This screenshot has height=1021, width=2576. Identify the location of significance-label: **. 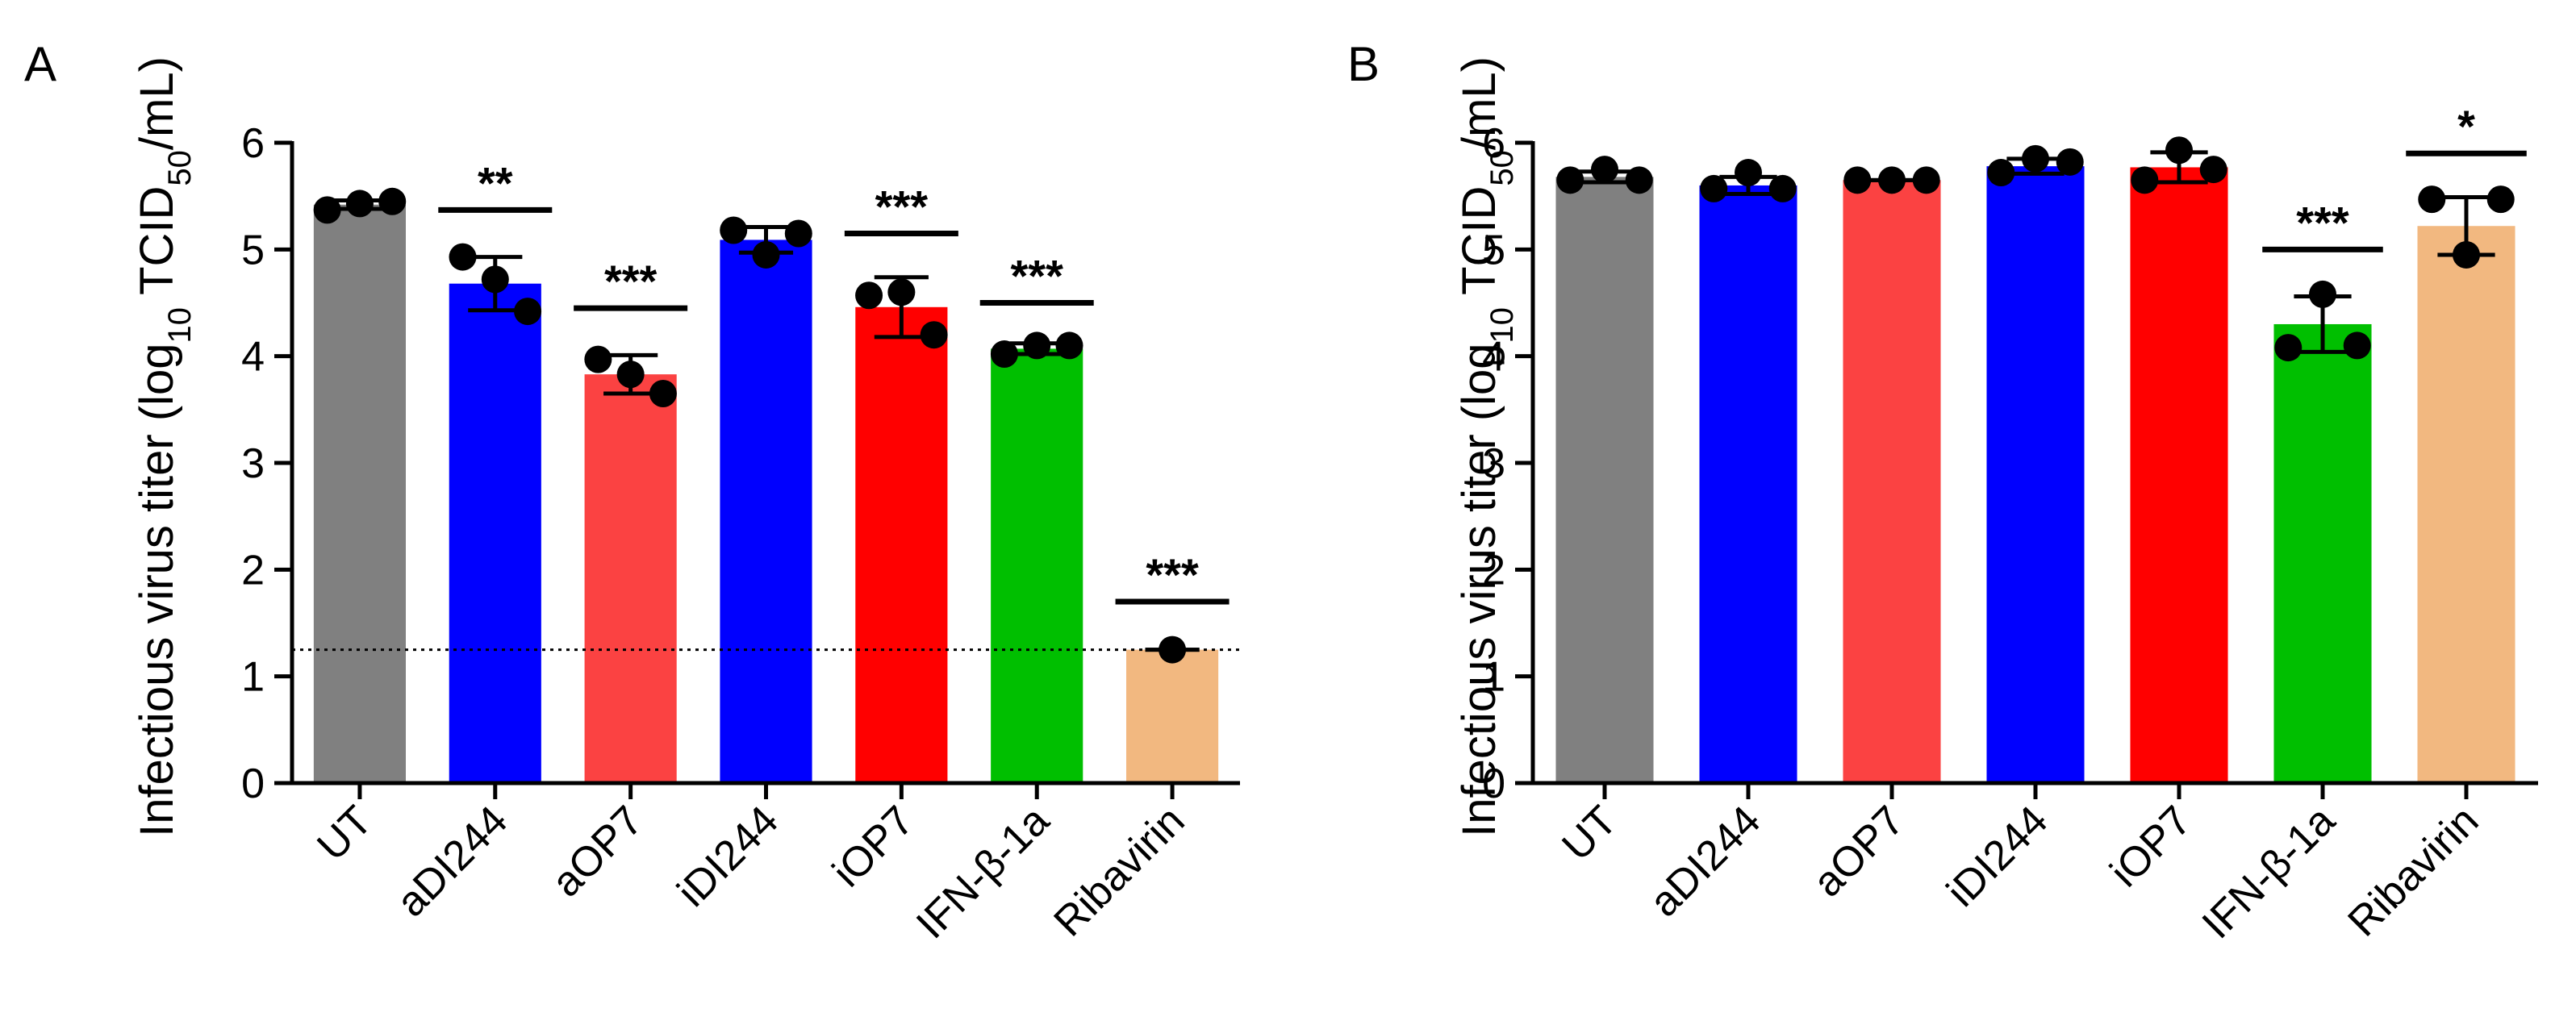
(495, 182).